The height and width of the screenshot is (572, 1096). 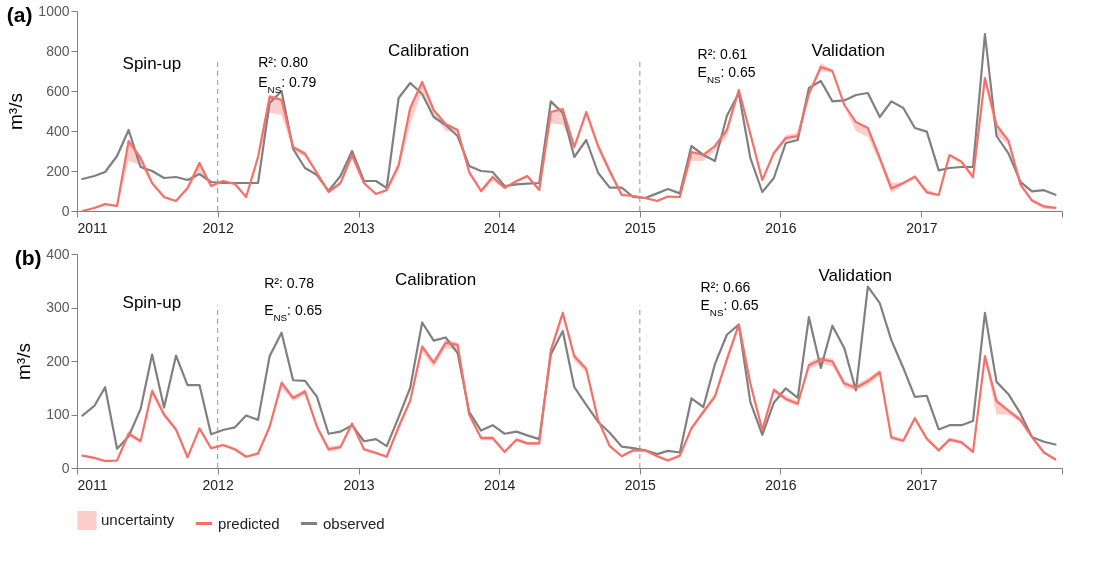 What do you see at coordinates (19, 14) in the screenshot?
I see `chart-title: (a)` at bounding box center [19, 14].